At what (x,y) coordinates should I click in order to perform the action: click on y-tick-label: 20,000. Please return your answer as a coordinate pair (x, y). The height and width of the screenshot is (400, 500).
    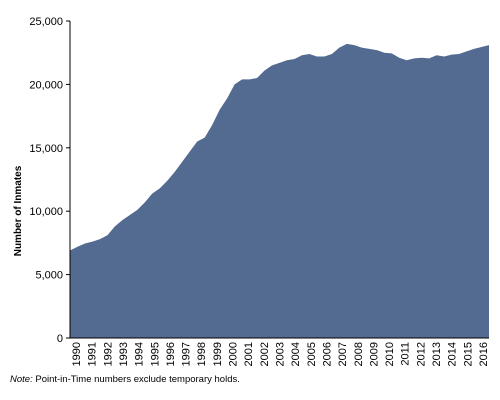
    Looking at the image, I should click on (46, 85).